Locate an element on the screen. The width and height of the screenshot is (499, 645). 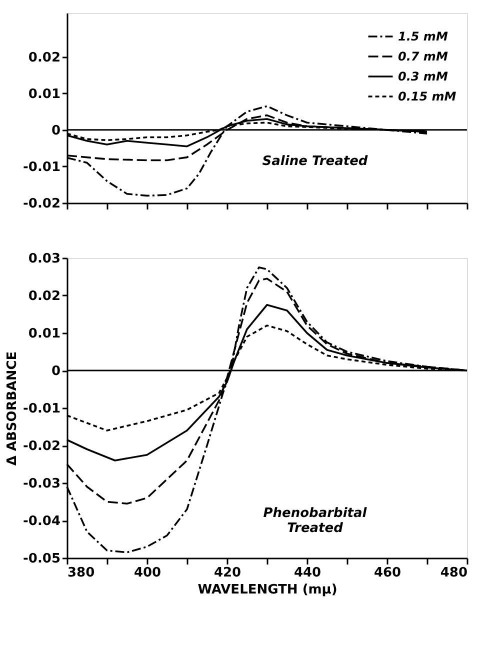
annotation: Phenobarbital Treated is located at coordinates (315, 521).